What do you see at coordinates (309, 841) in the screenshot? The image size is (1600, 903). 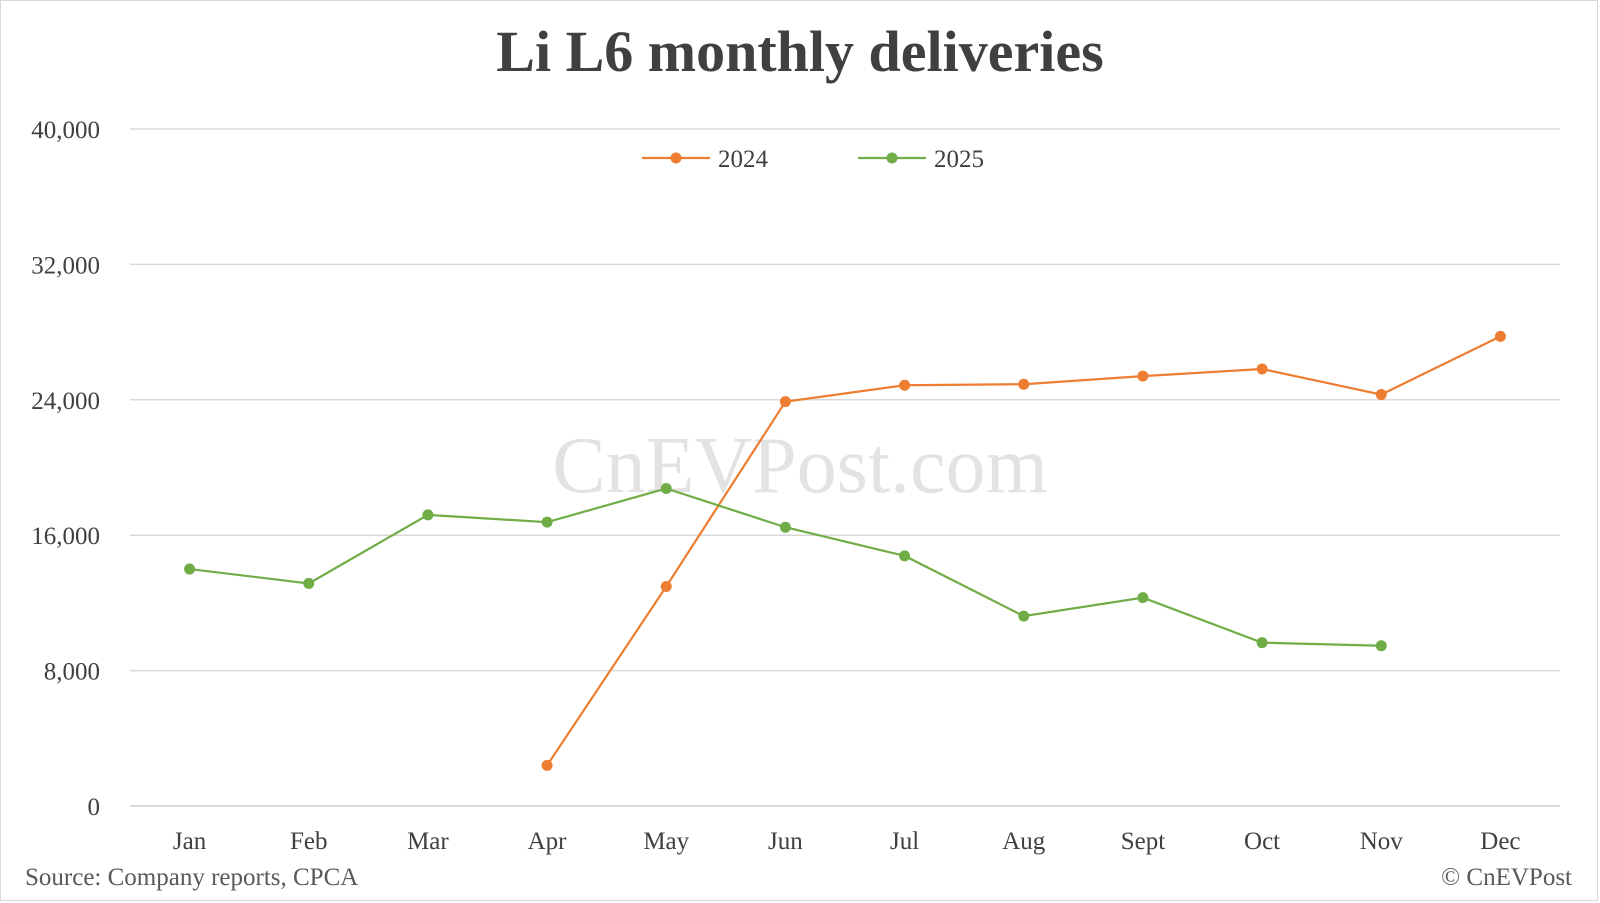 I see `x-tick-label: Feb` at bounding box center [309, 841].